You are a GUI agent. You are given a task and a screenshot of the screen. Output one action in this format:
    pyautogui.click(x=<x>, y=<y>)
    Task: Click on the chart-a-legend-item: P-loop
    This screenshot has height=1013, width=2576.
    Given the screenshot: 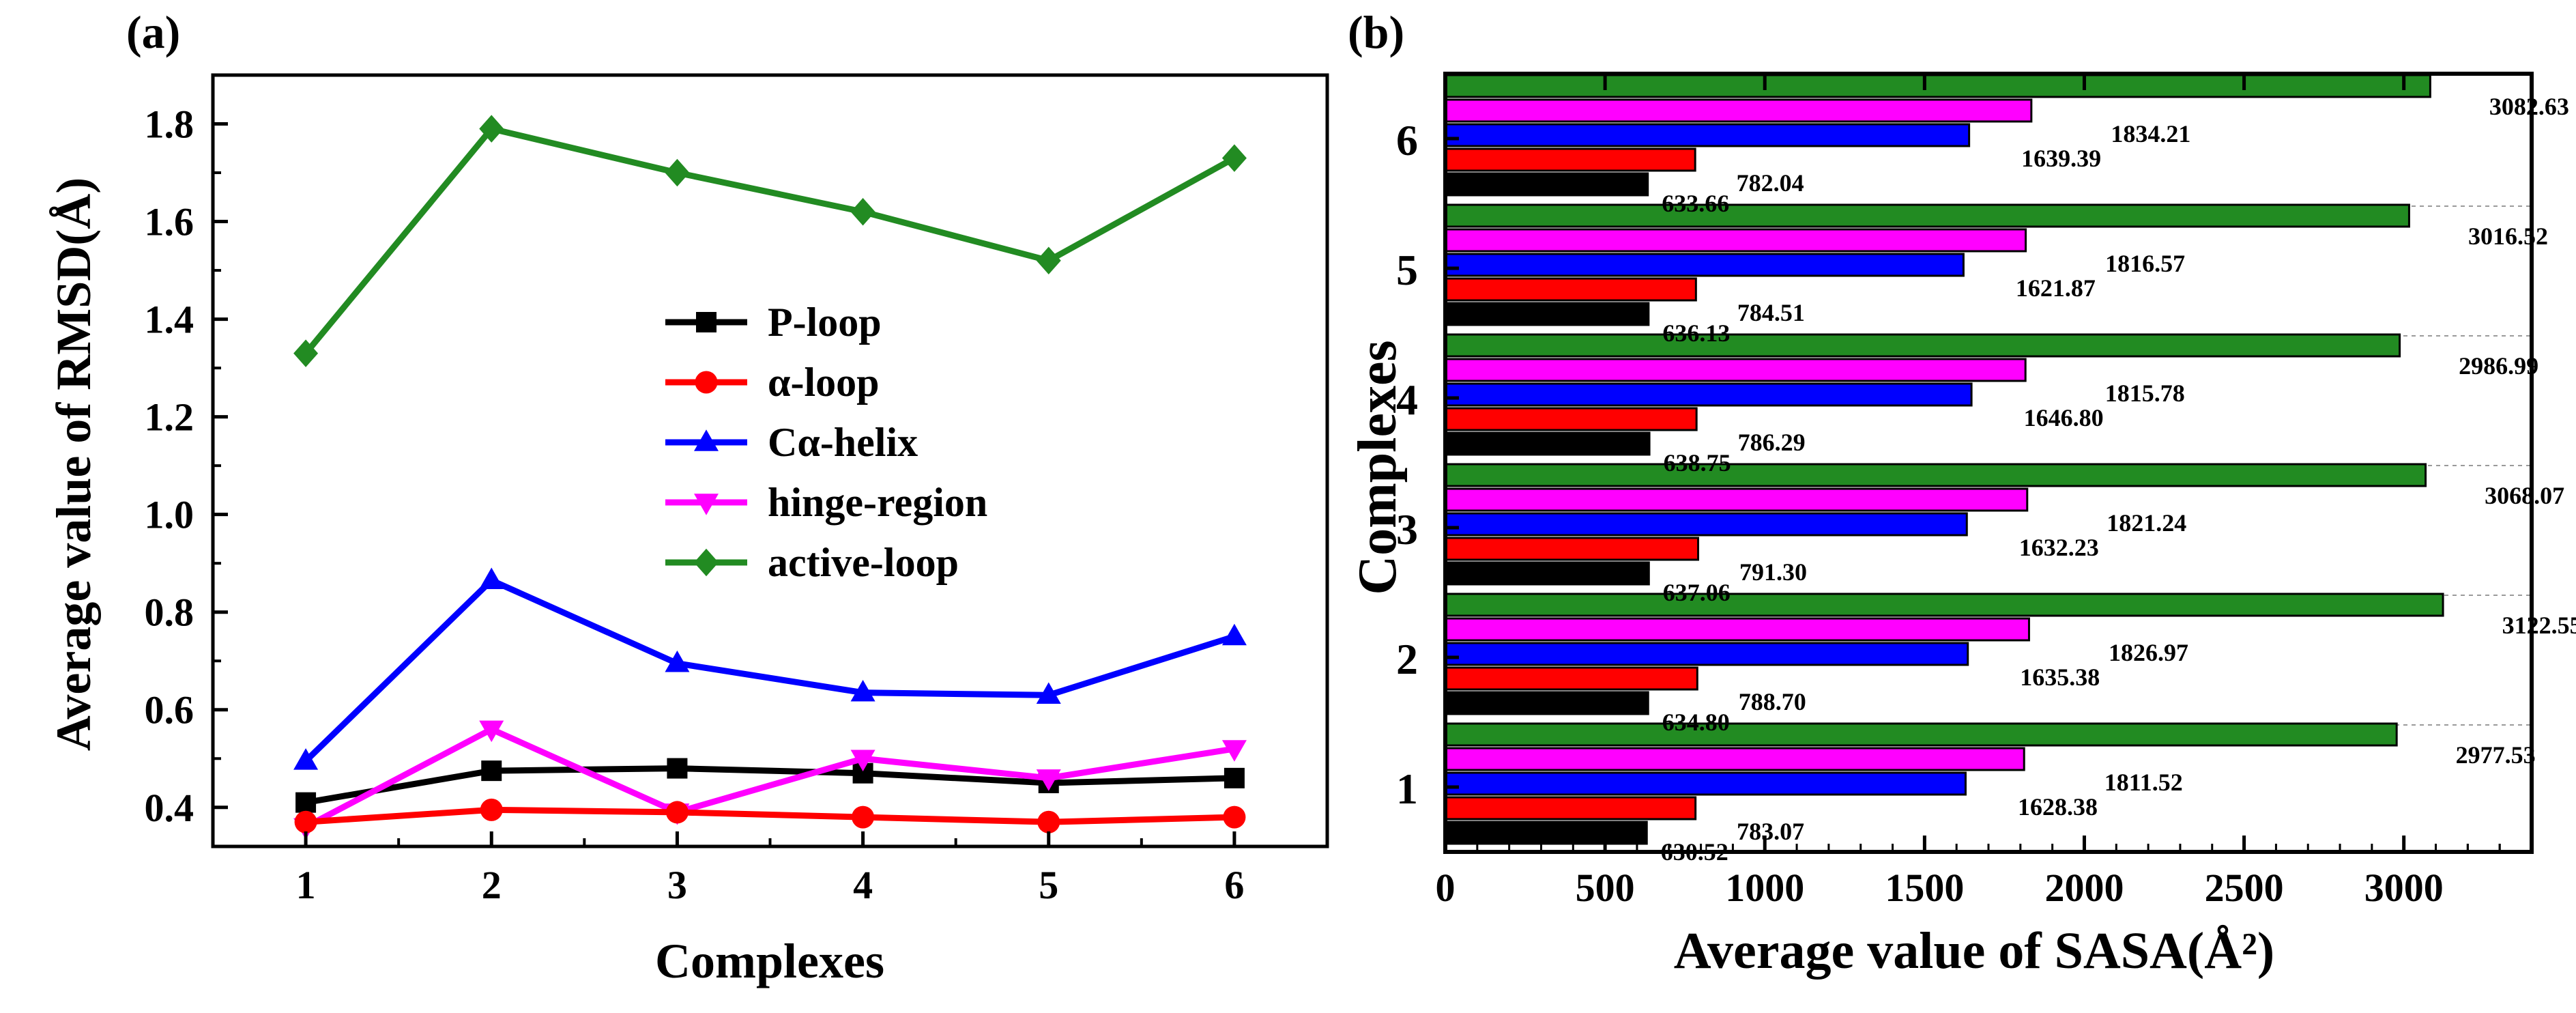 What is the action you would take?
    pyautogui.click(x=773, y=322)
    